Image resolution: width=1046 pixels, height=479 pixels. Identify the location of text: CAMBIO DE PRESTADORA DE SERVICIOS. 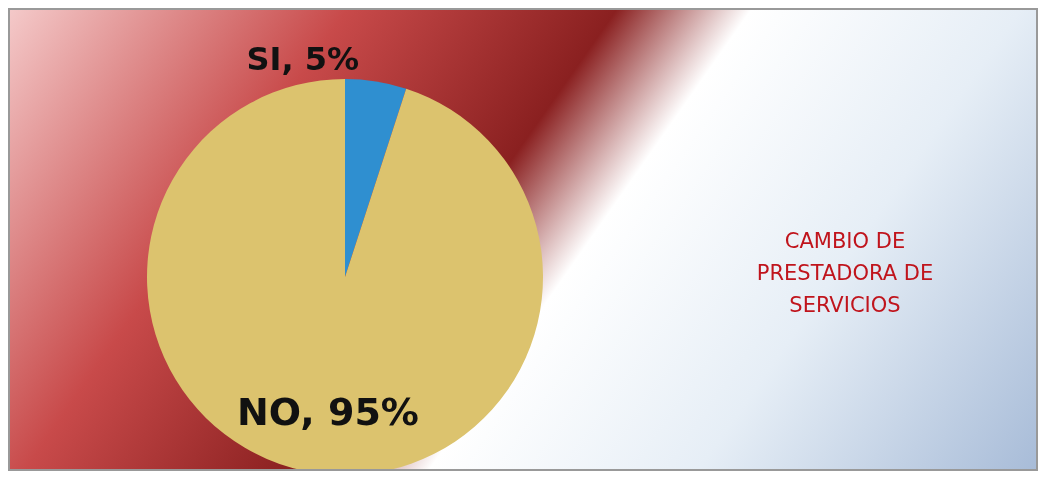
(845, 273).